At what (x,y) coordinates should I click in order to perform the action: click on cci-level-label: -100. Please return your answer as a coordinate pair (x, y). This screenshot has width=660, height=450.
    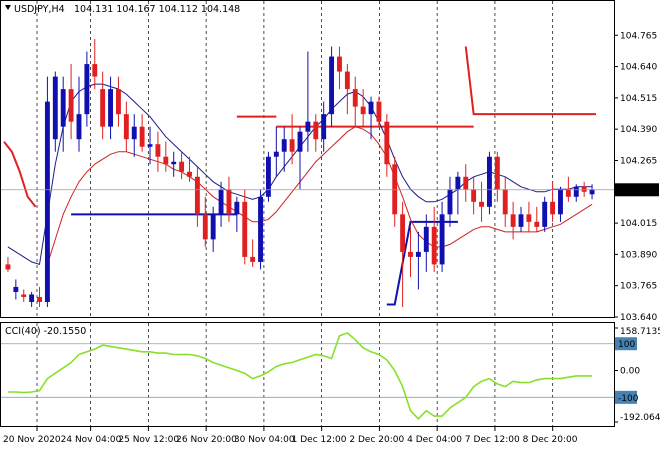
    Looking at the image, I should click on (628, 399).